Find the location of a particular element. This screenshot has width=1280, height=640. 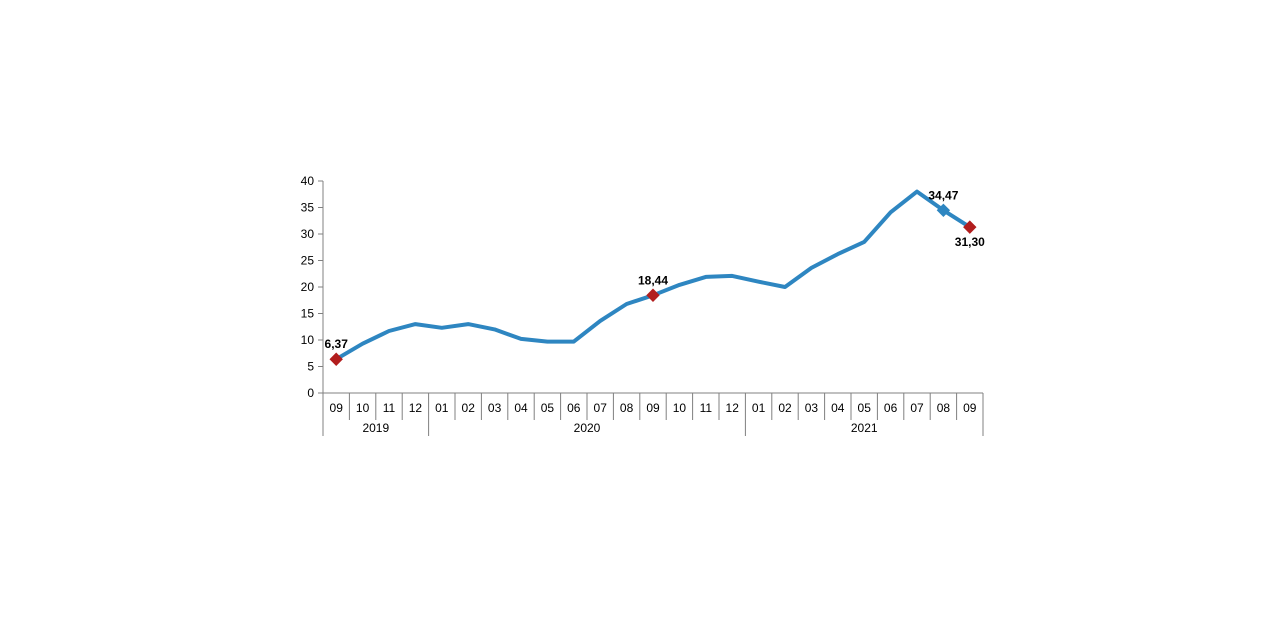

year-label: 2021 is located at coordinates (864, 428).